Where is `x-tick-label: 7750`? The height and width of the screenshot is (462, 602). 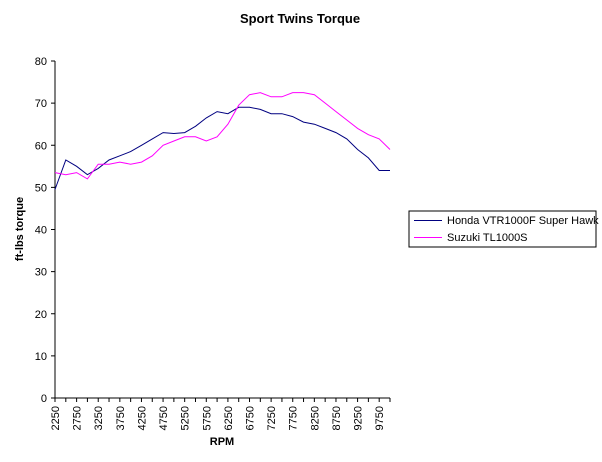
x-tick-label: 7750 is located at coordinates (294, 418).